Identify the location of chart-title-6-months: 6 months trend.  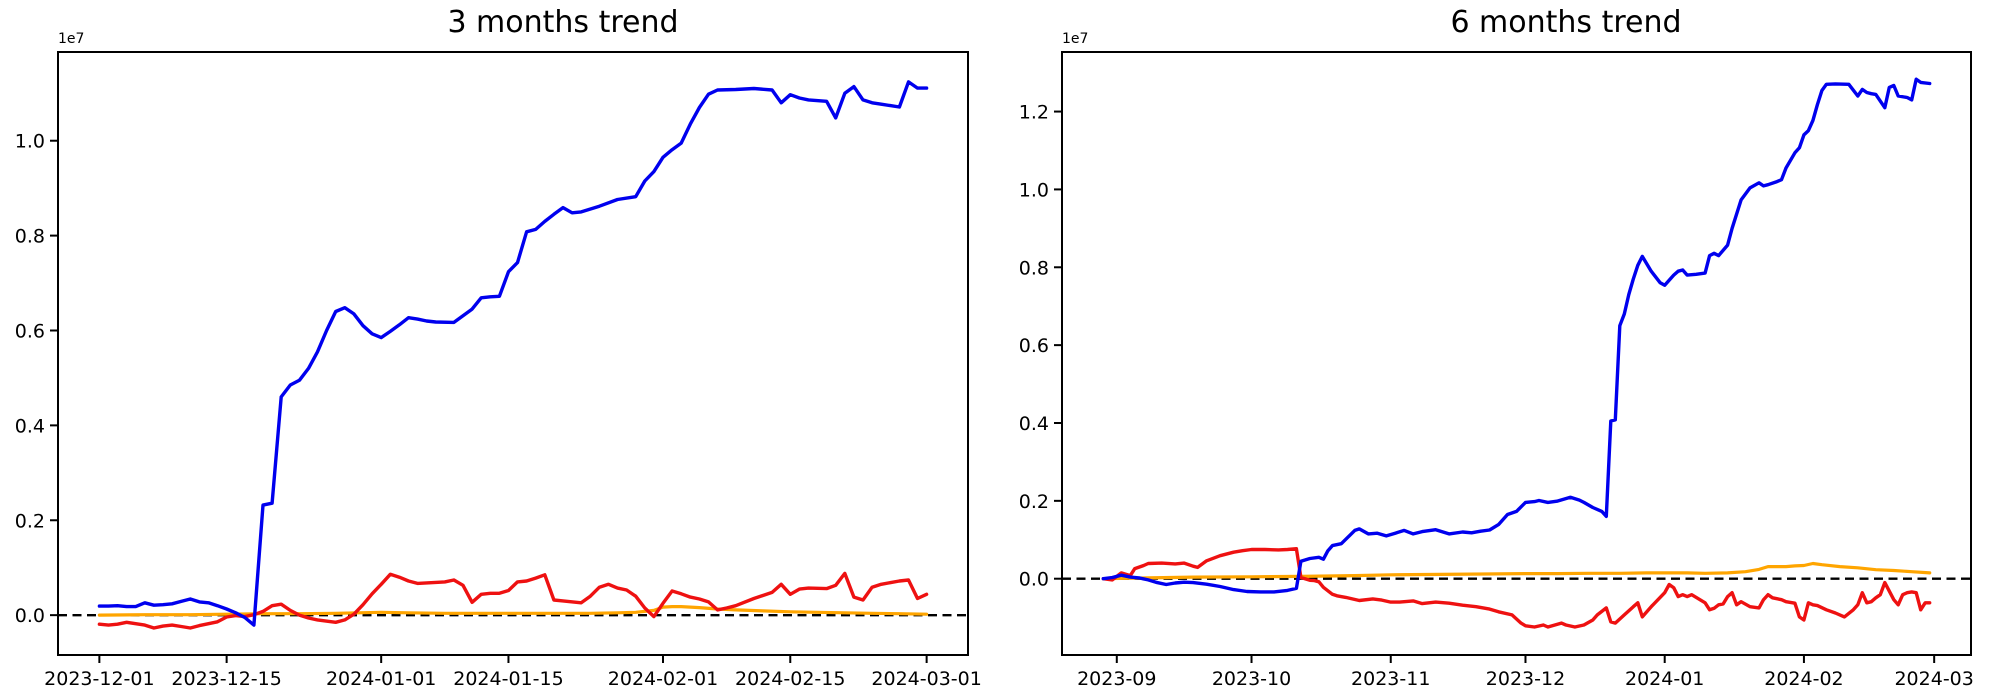
(1566, 22).